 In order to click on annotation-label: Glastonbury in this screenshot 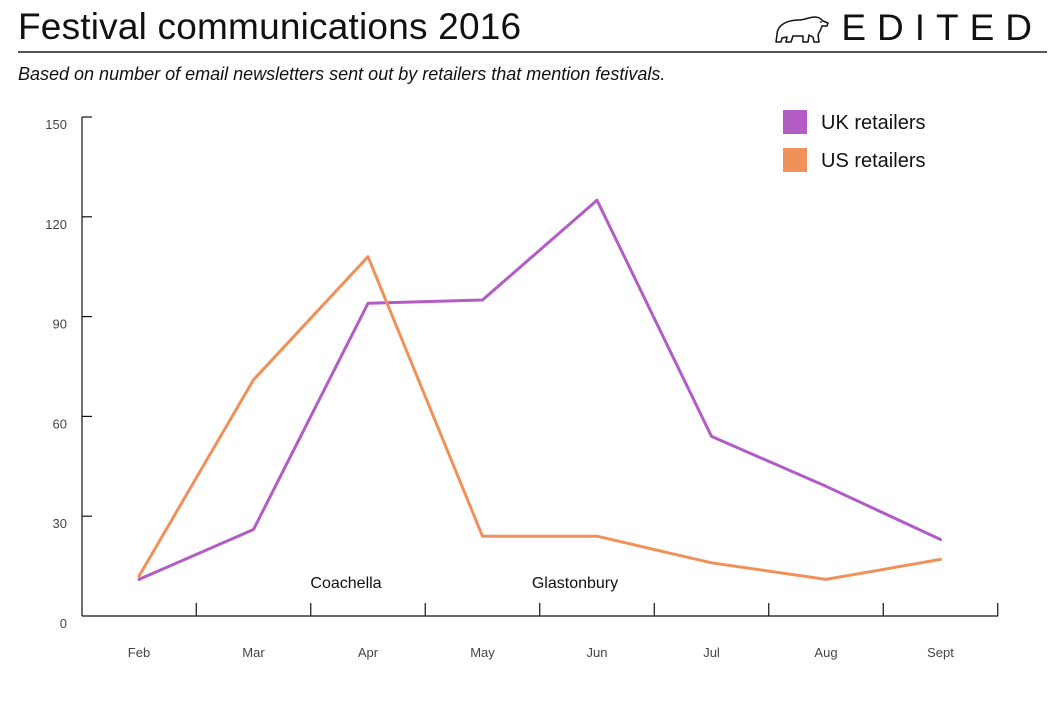, I will do `click(575, 583)`.